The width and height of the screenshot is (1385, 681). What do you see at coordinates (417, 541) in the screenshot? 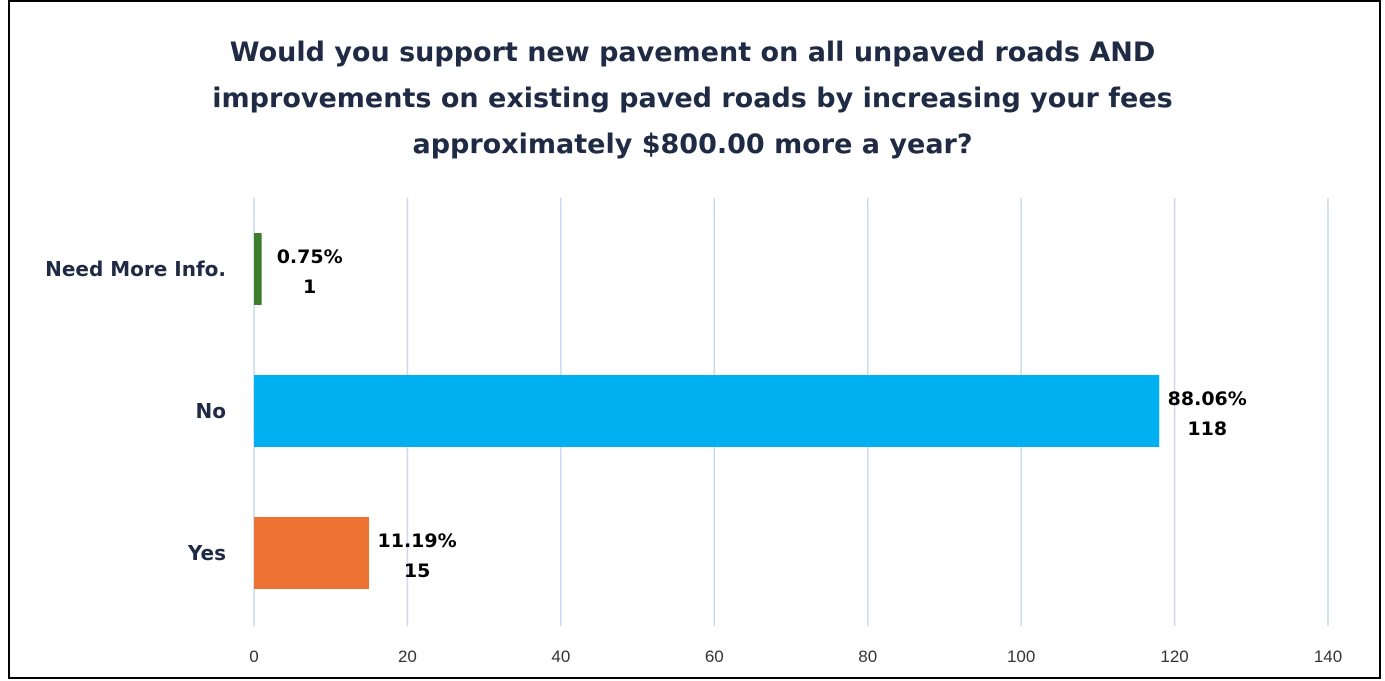
I see `data-label-percent: 11.19%` at bounding box center [417, 541].